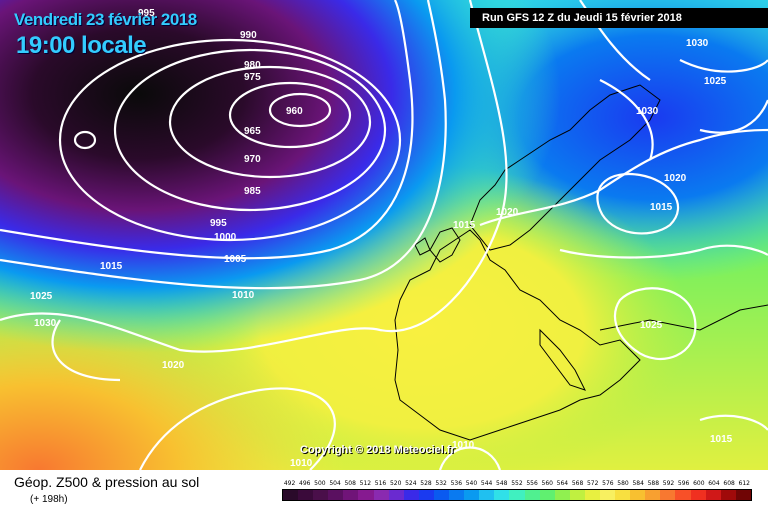  Describe the element at coordinates (395, 483) in the screenshot. I see `scale-label: 520` at that location.